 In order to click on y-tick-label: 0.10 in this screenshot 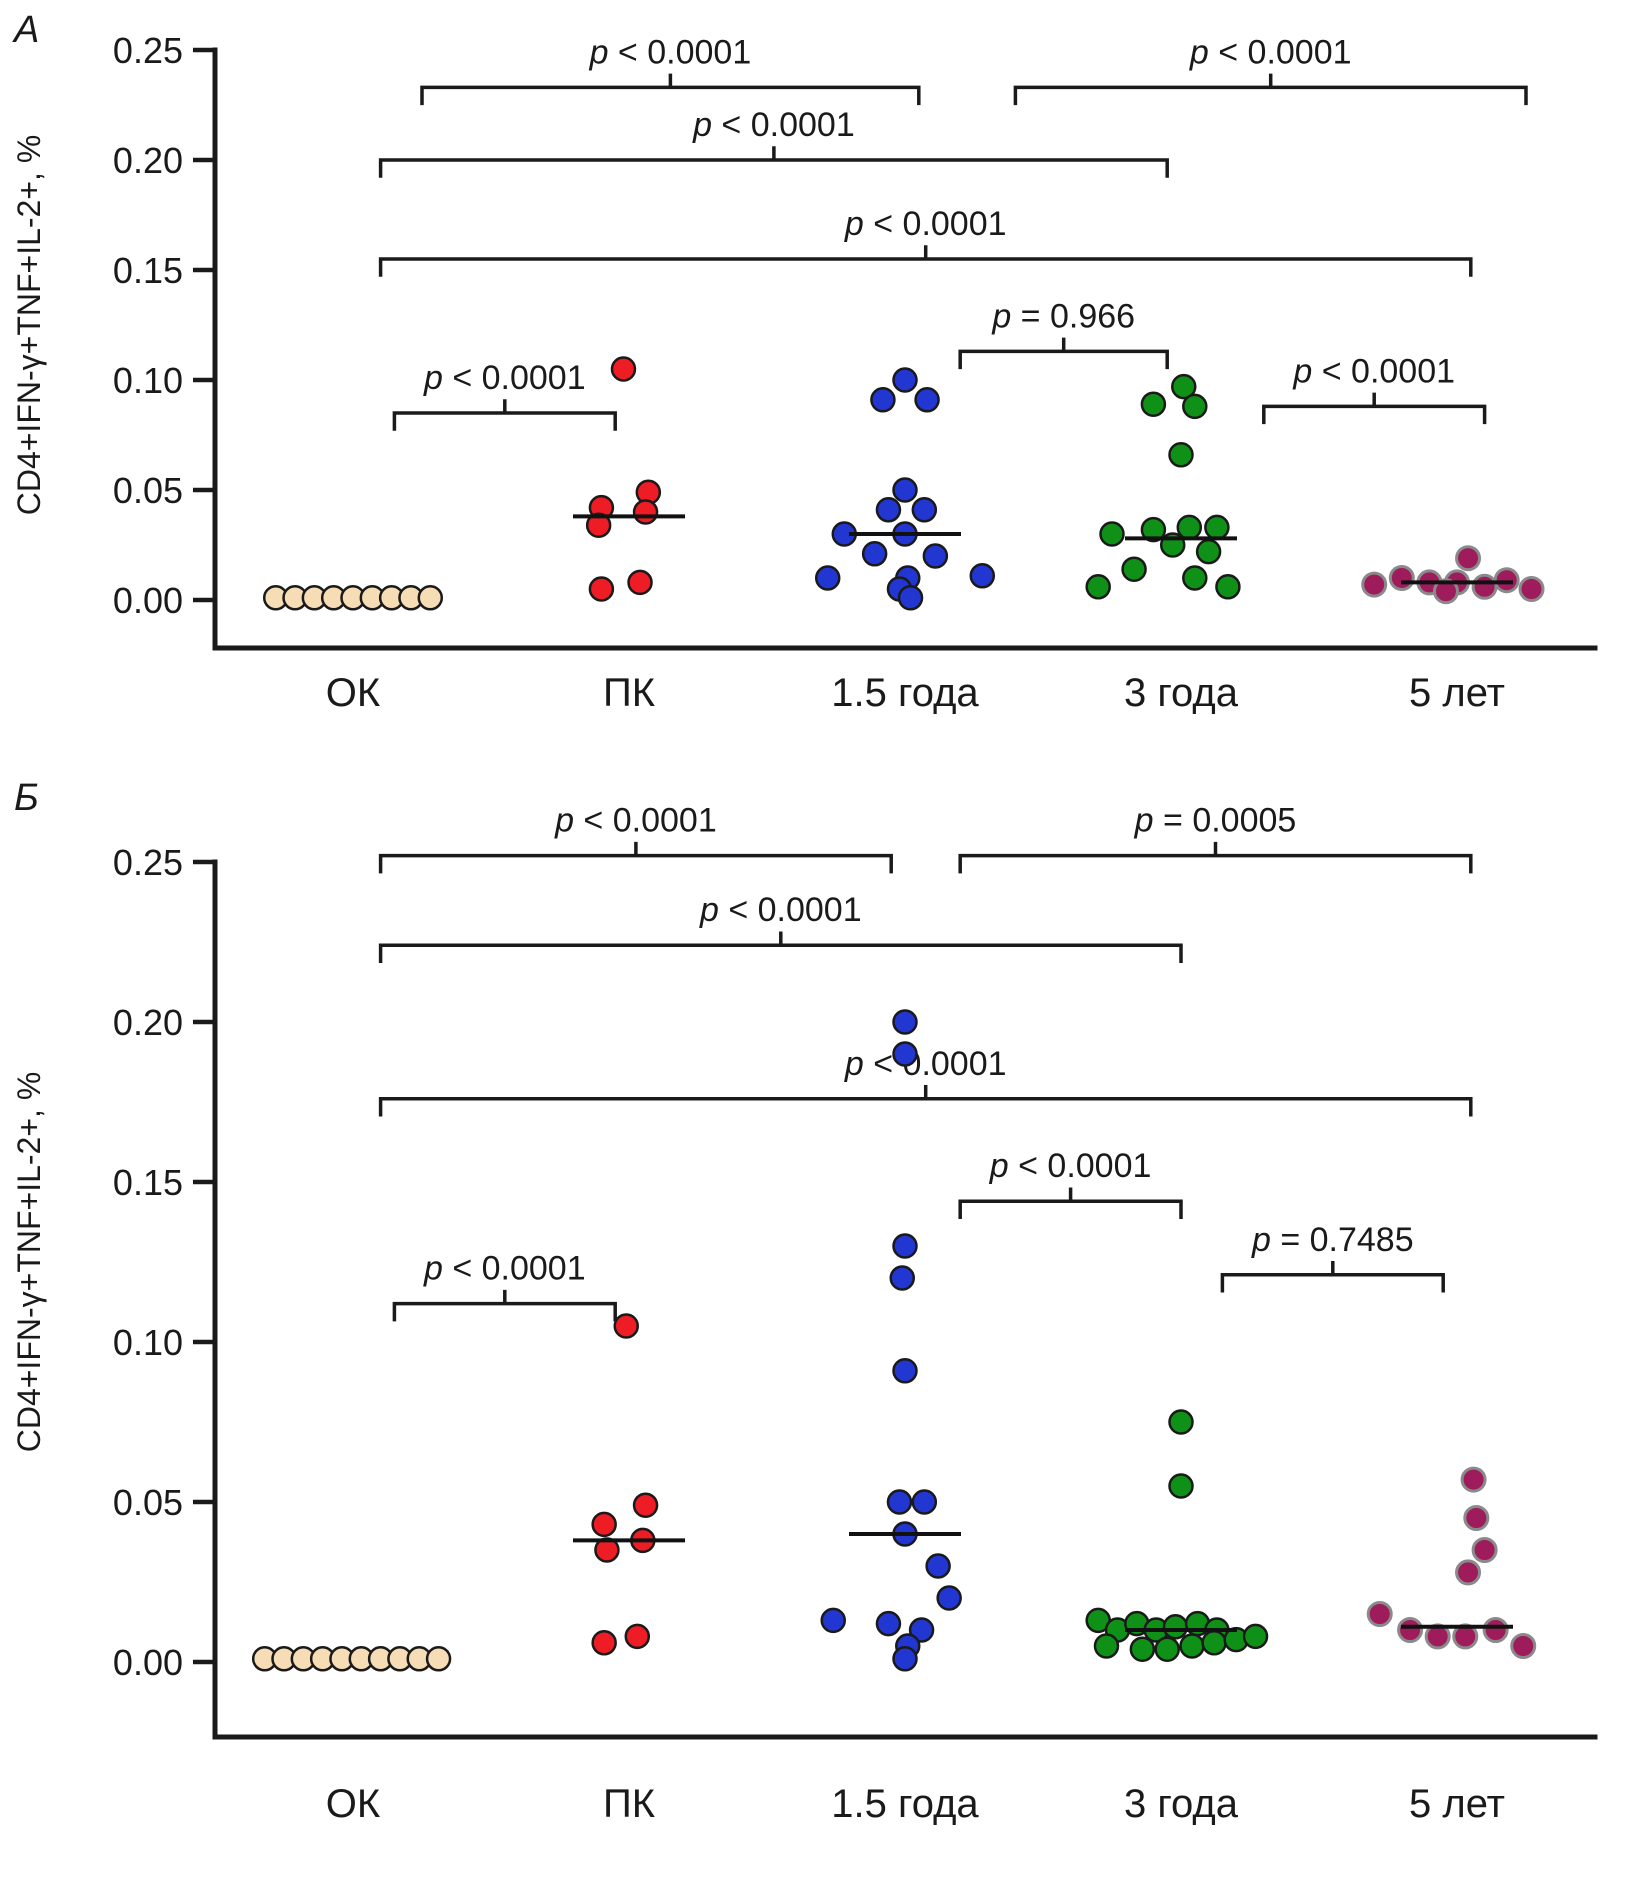, I will do `click(148, 380)`.